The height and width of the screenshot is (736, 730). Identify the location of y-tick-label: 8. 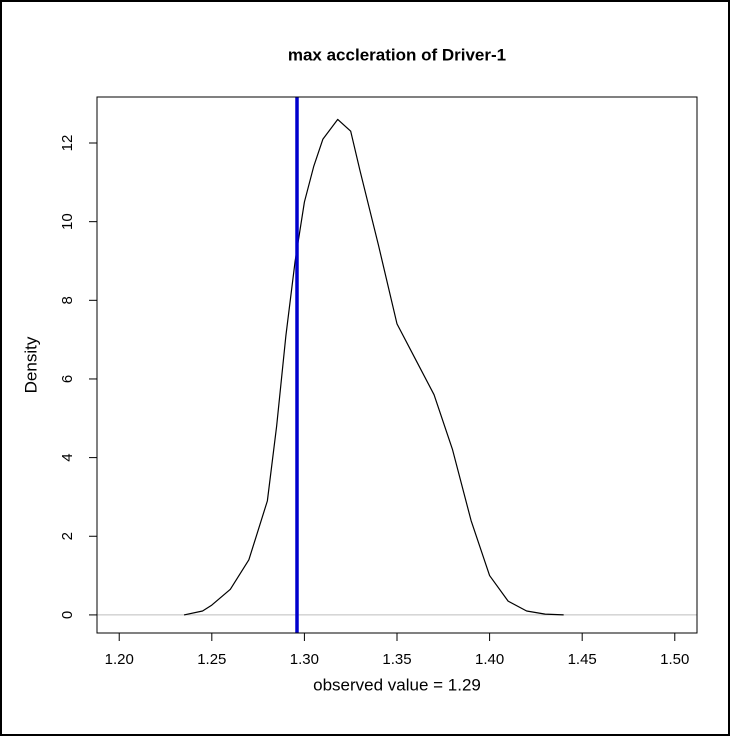
(67, 300).